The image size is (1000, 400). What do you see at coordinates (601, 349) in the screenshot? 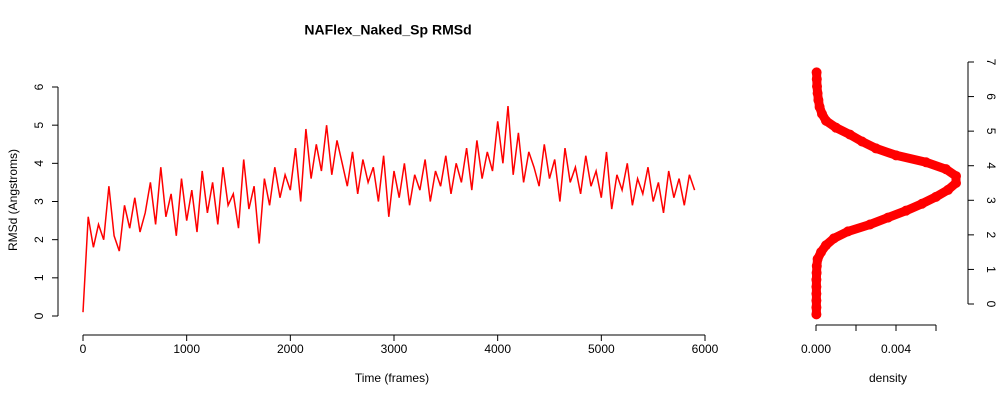
I see `x-tick-label: 5000` at bounding box center [601, 349].